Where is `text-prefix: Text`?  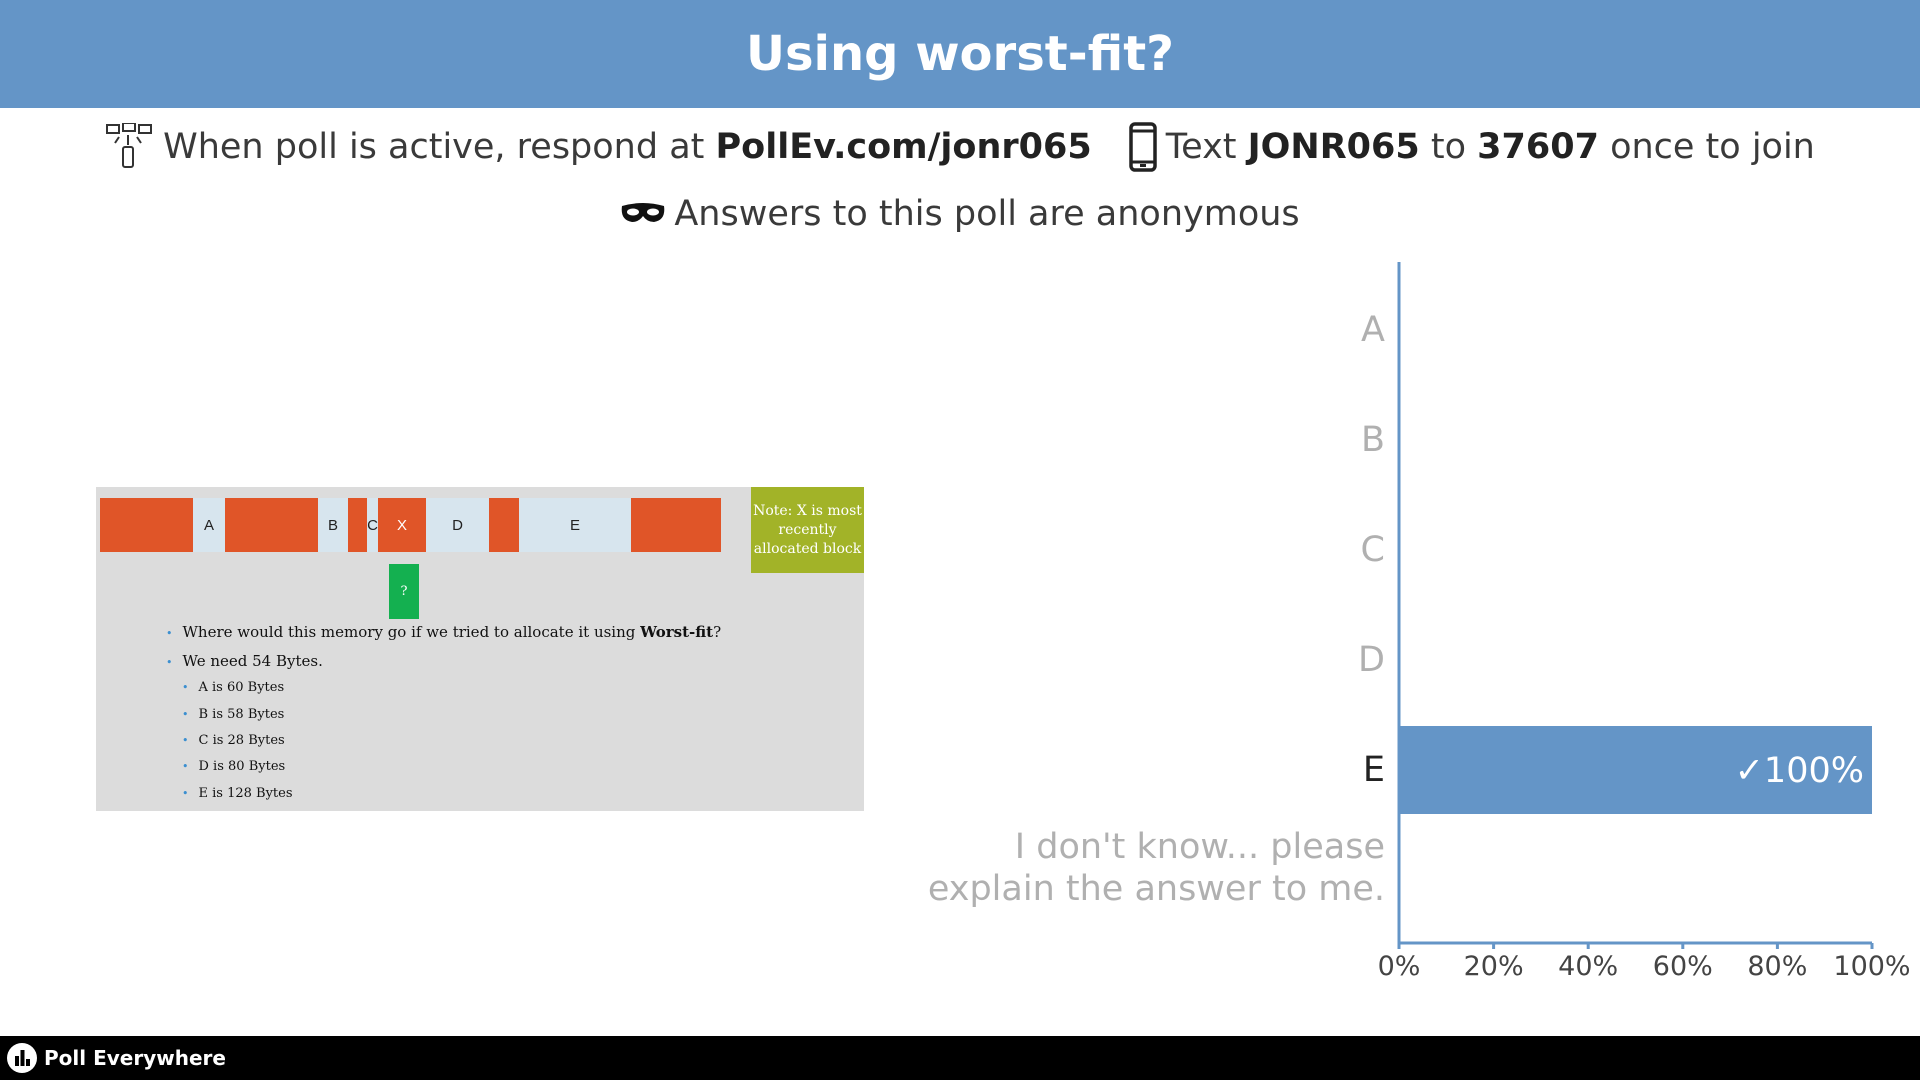
text-prefix: Text is located at coordinates (1201, 147).